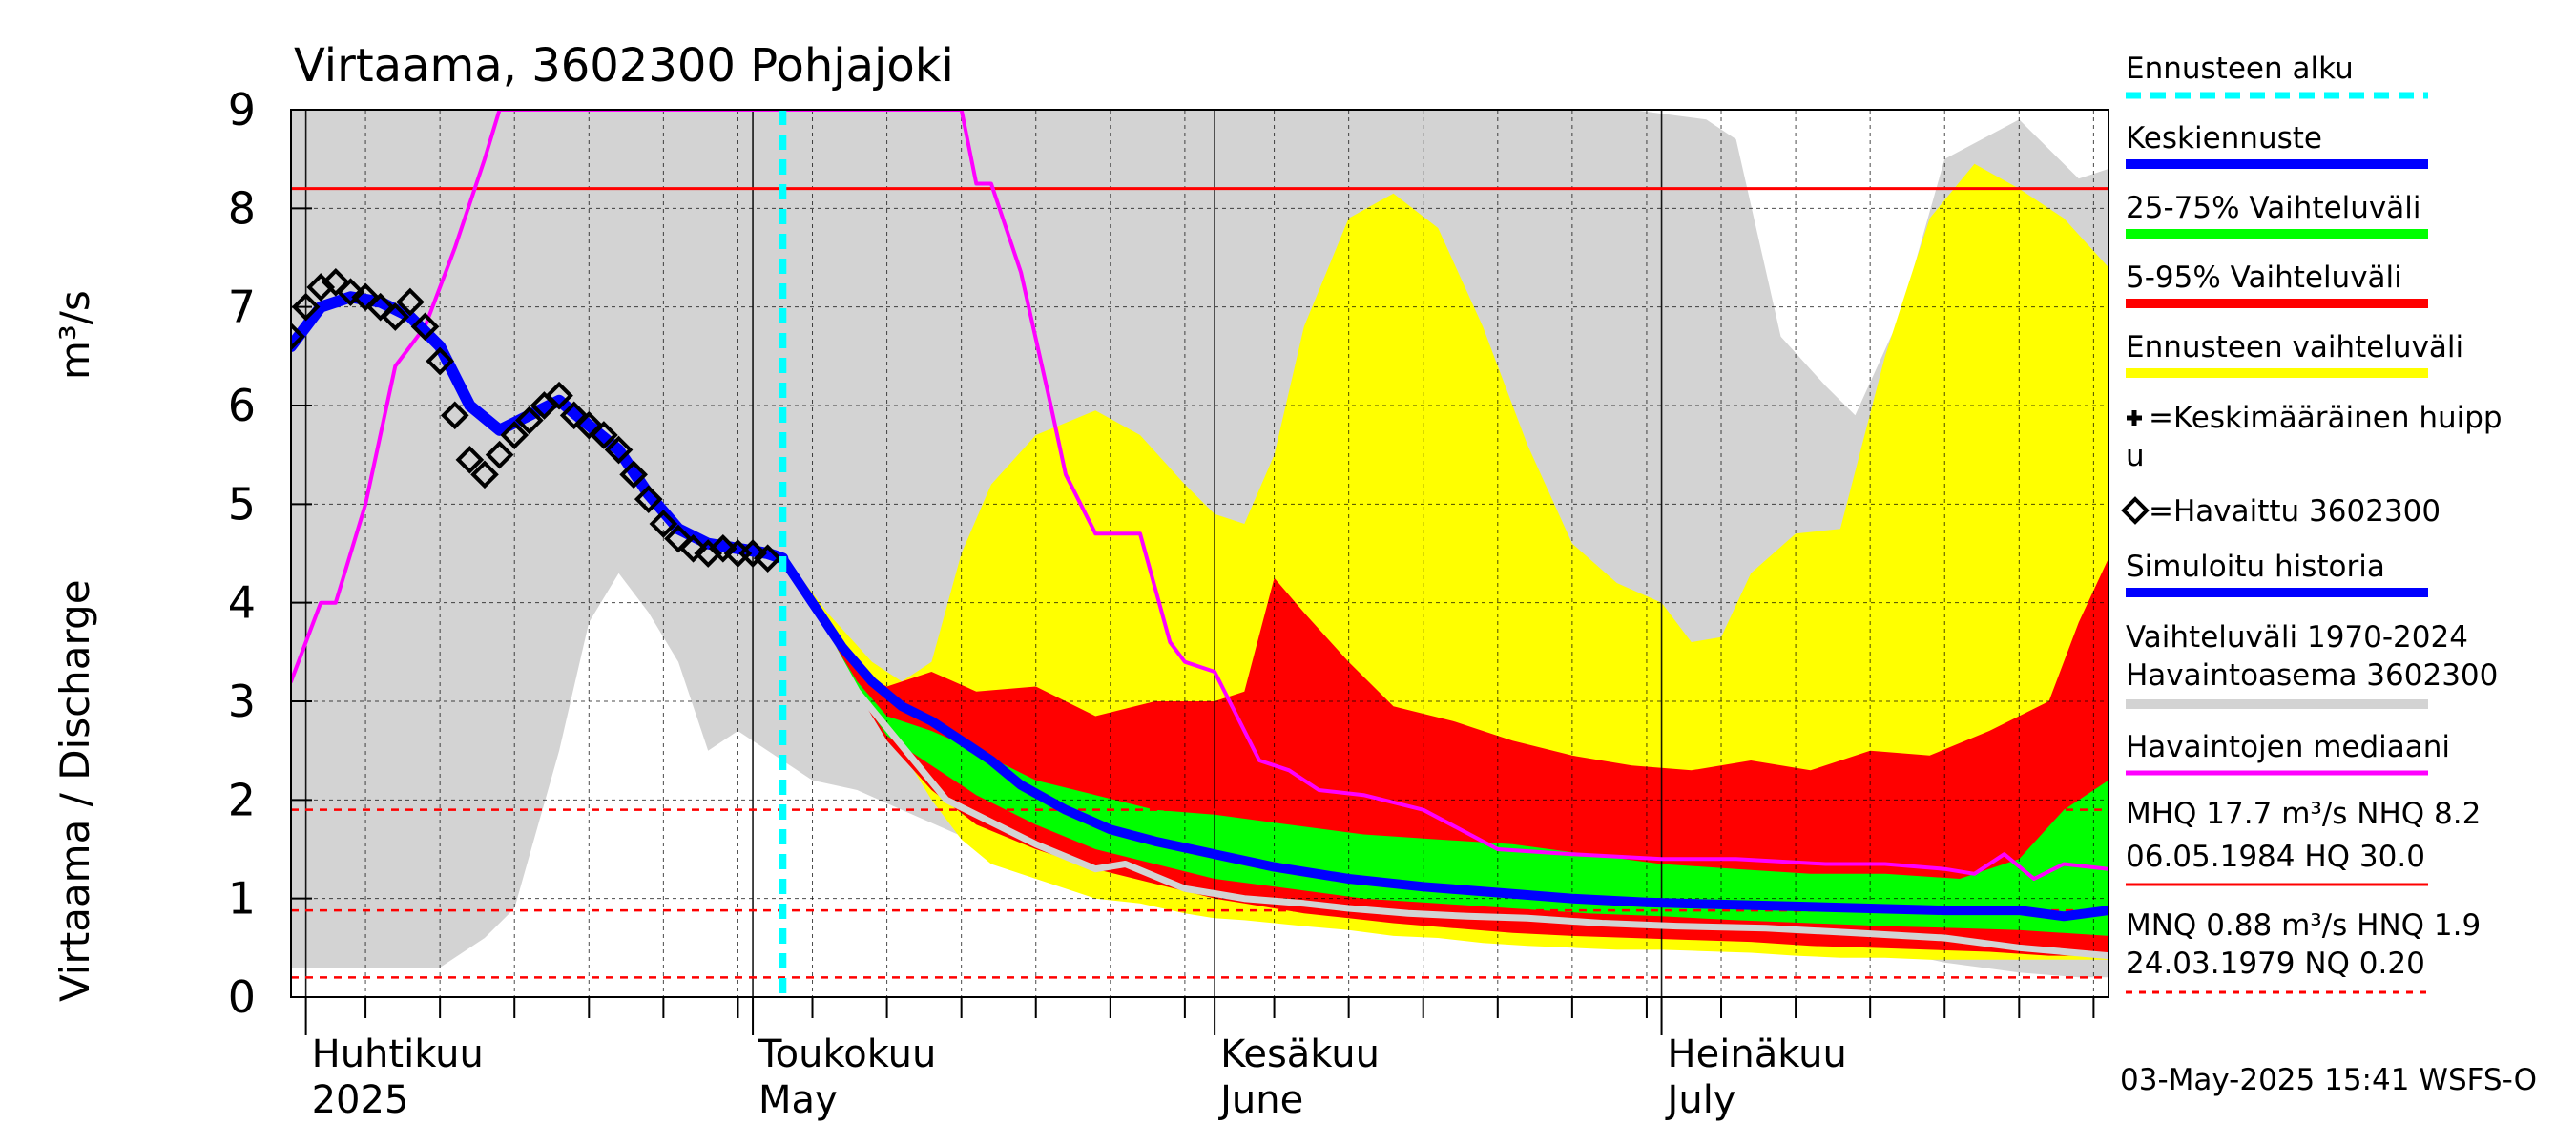 The height and width of the screenshot is (1145, 2576). Describe the element at coordinates (2264, 277) in the screenshot. I see `legend-label-band-5-95: 5-95% Vaihteluväli` at that location.